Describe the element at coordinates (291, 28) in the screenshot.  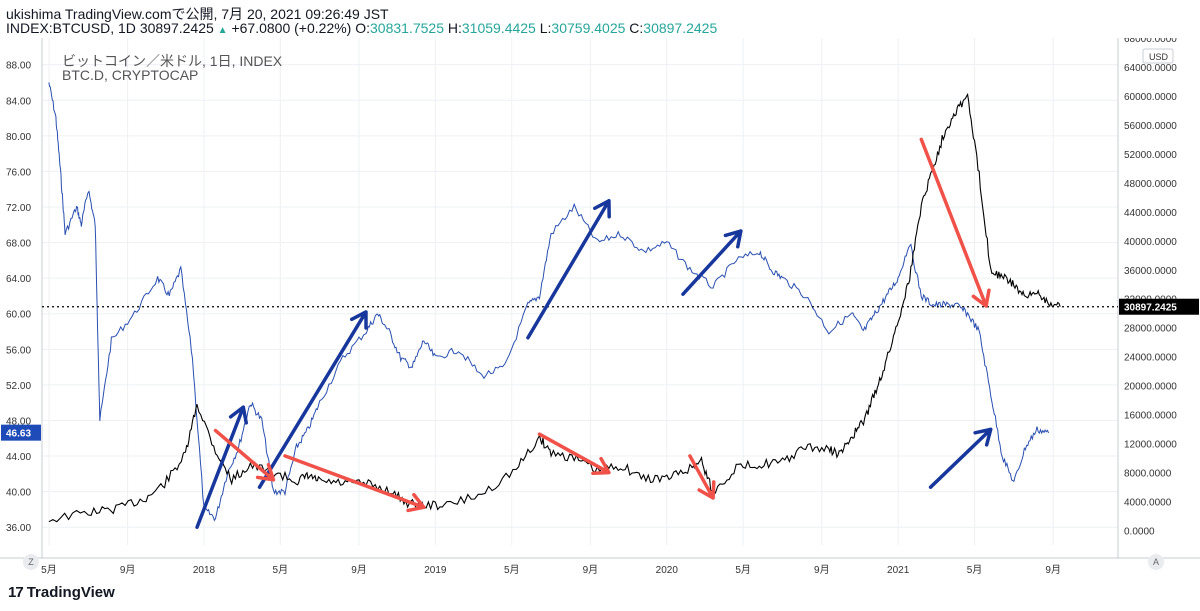
I see `price-change: +67.0800 (+0.22%)` at that location.